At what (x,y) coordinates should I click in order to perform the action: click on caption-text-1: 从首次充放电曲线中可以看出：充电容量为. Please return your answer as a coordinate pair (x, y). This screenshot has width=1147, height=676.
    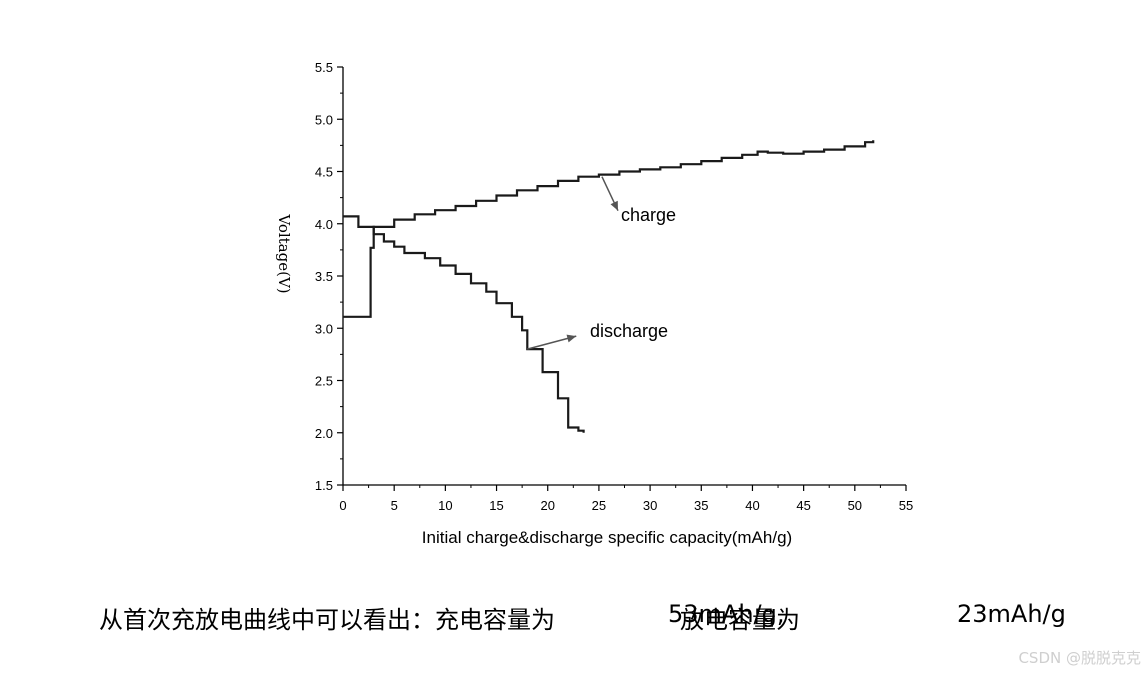
    Looking at the image, I should click on (327, 620).